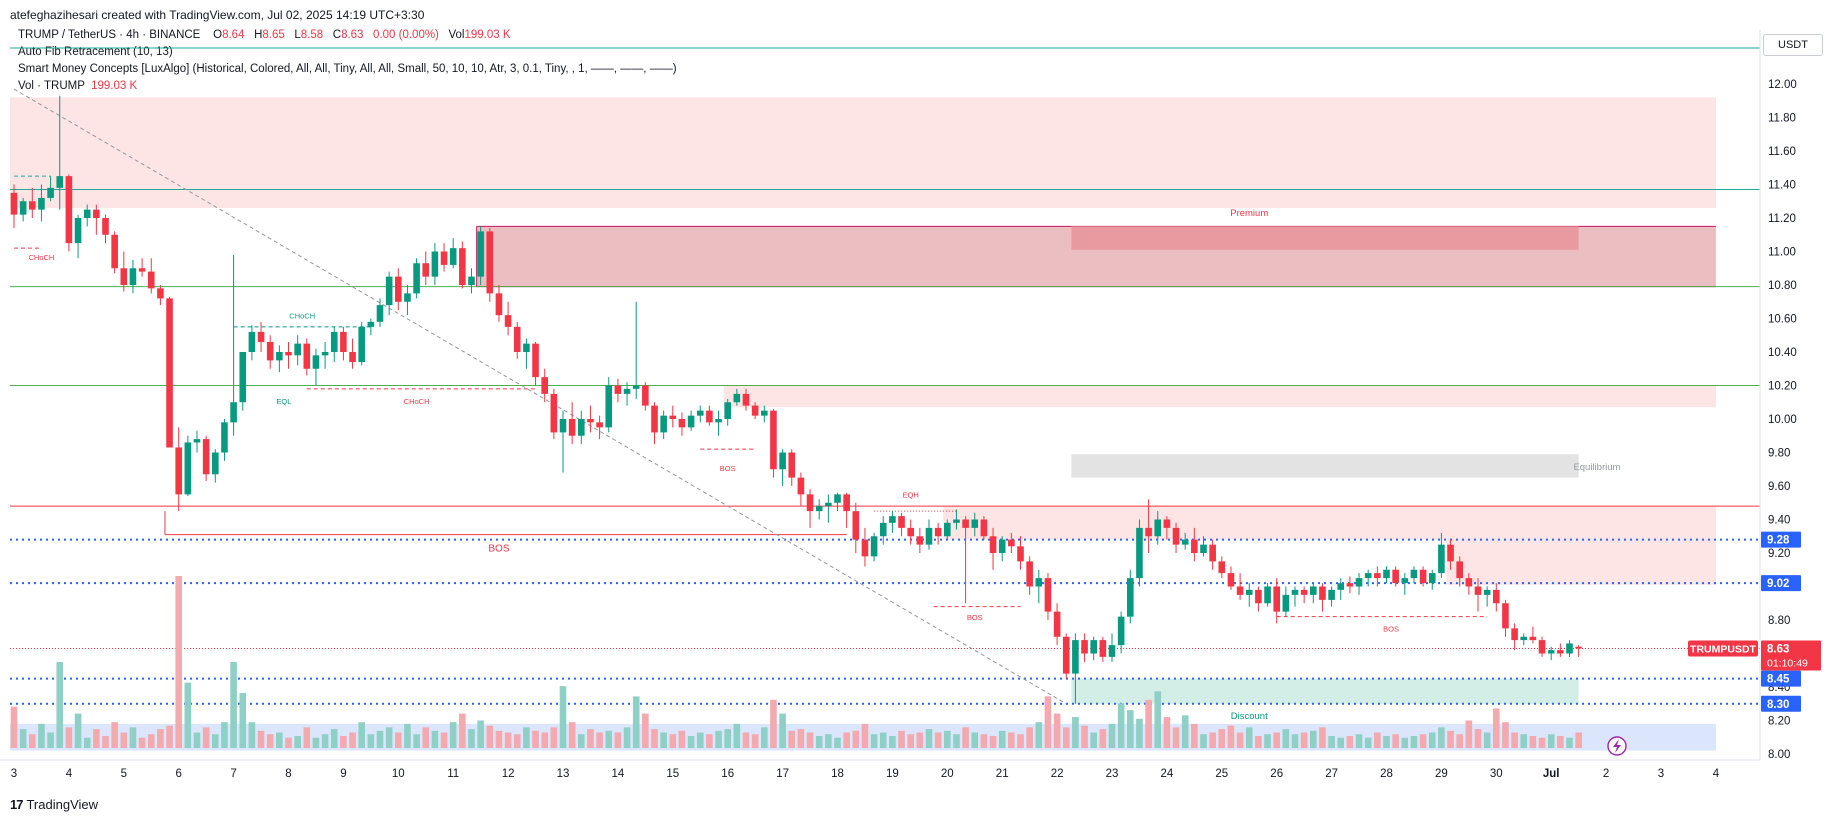 The image size is (1835, 822). Describe the element at coordinates (1617, 746) in the screenshot. I see `lightning-icon` at that location.